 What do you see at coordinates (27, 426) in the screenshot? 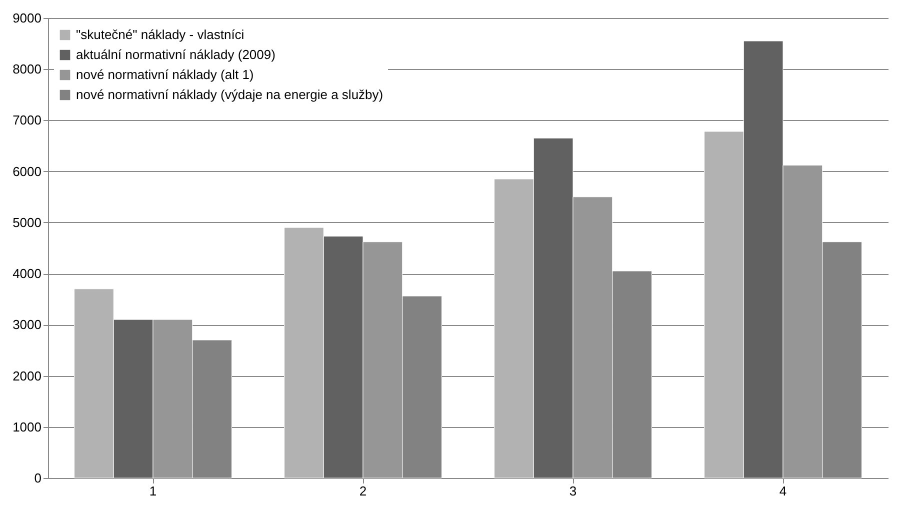
I see `y-tick-label: 1000` at bounding box center [27, 426].